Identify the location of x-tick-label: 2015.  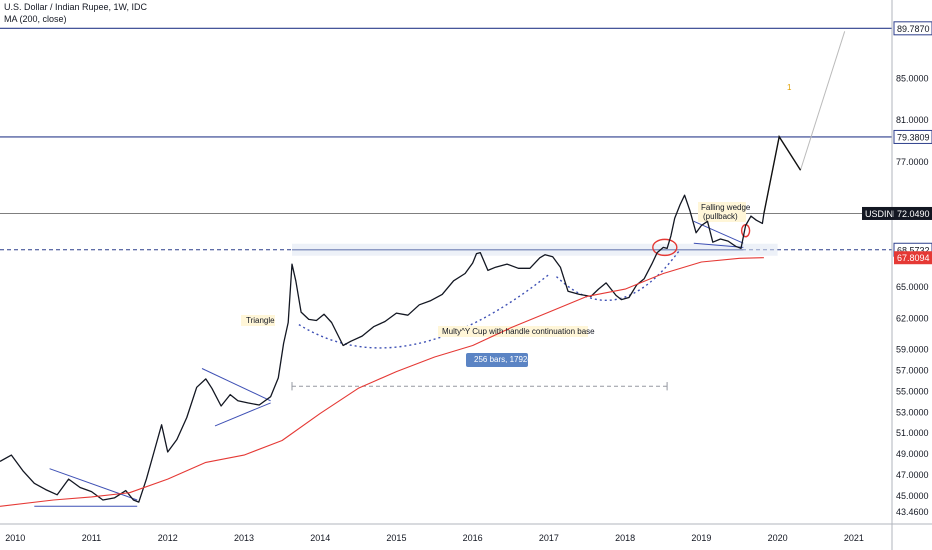
(396, 538).